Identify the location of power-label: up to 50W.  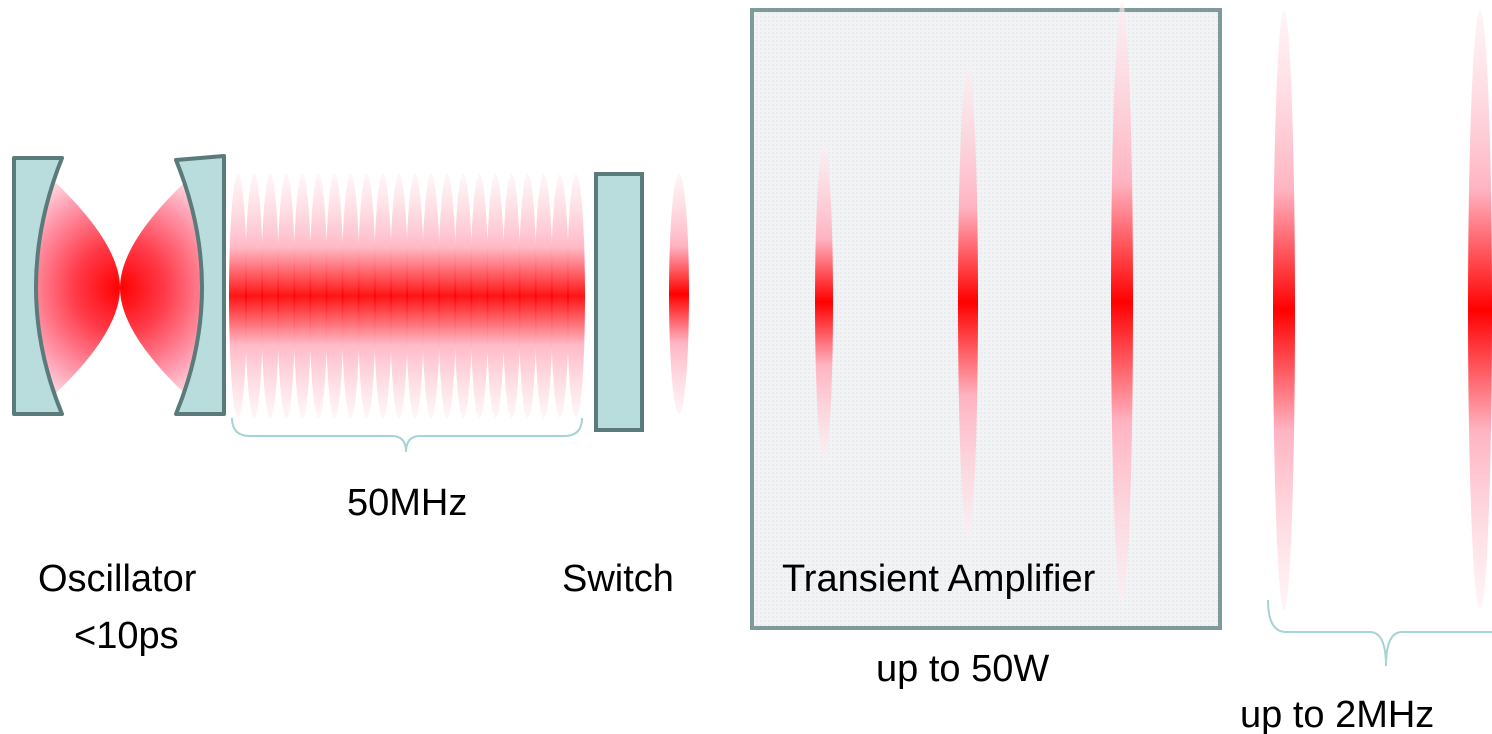
(963, 669).